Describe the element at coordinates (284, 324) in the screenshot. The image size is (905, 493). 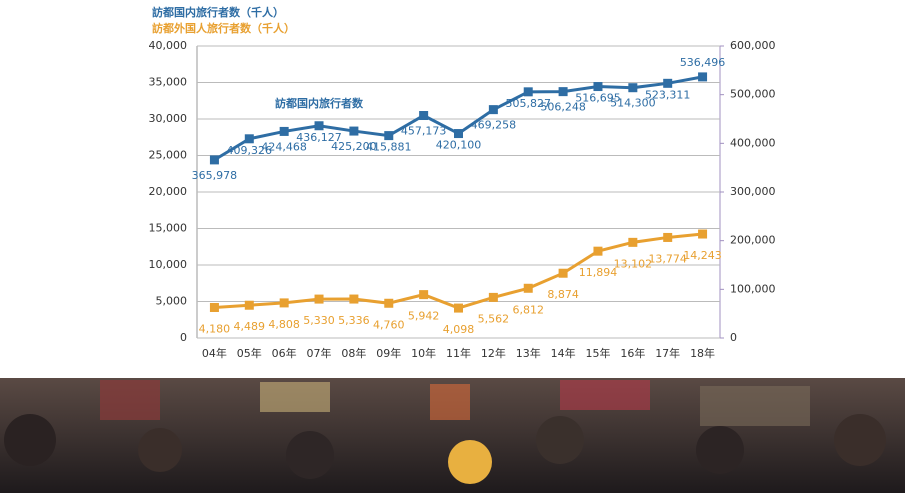
I see `data-label: 4,808` at that location.